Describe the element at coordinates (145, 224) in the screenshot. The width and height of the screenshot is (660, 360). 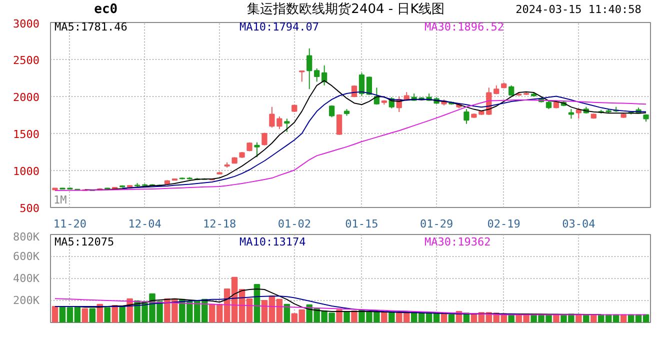
I see `x-tick-label: 12-04` at that location.